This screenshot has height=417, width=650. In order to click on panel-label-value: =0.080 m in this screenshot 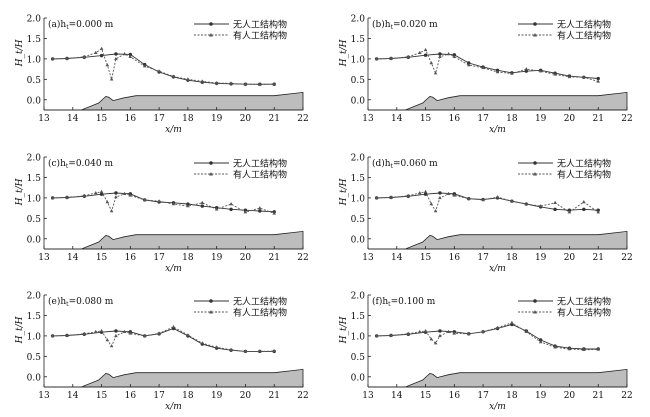, I will do `click(91, 302)`.